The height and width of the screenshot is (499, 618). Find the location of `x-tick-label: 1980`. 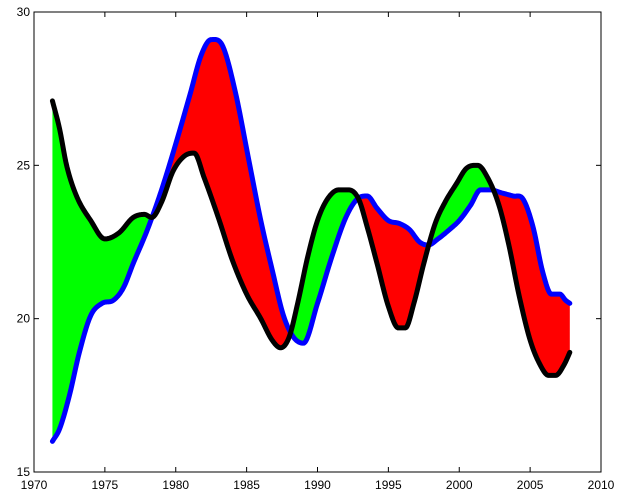

x-tick-label: 1980 is located at coordinates (175, 485).